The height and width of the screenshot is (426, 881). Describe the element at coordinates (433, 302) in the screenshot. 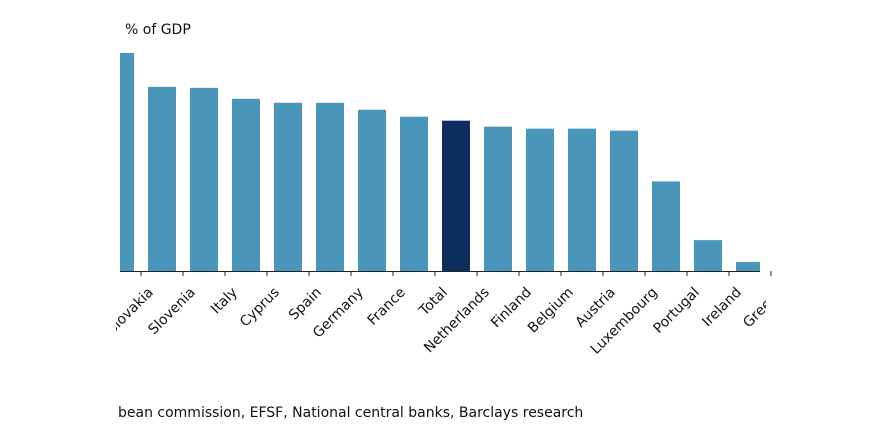

I see `x-tick-label: Total` at that location.